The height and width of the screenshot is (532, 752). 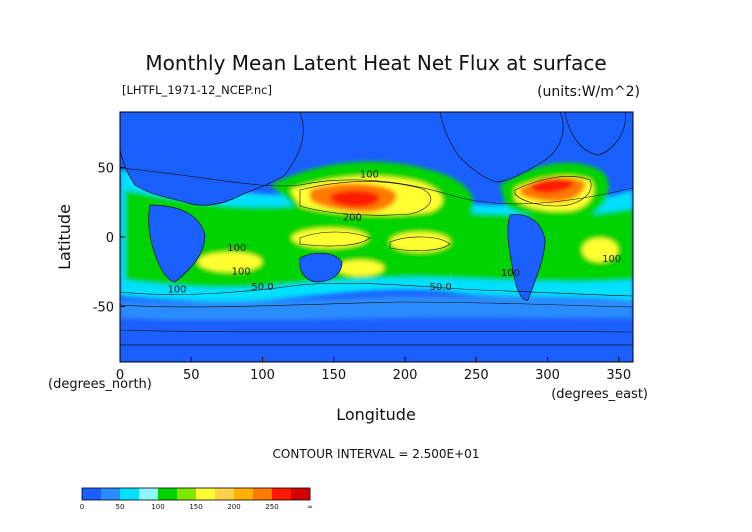 I want to click on greenland-land, so click(x=595, y=134).